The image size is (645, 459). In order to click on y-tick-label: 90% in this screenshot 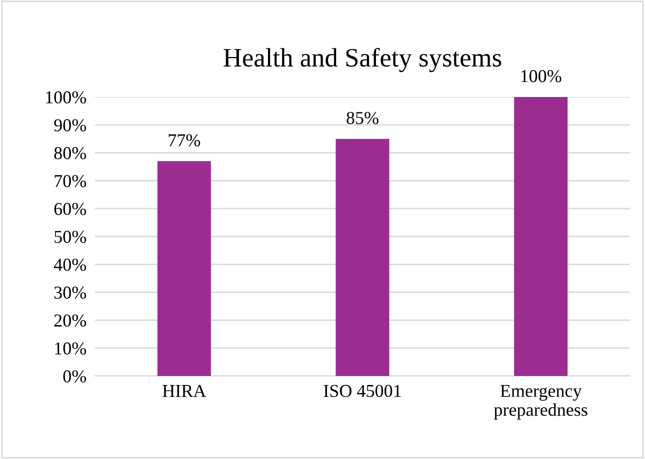, I will do `click(70, 125)`.